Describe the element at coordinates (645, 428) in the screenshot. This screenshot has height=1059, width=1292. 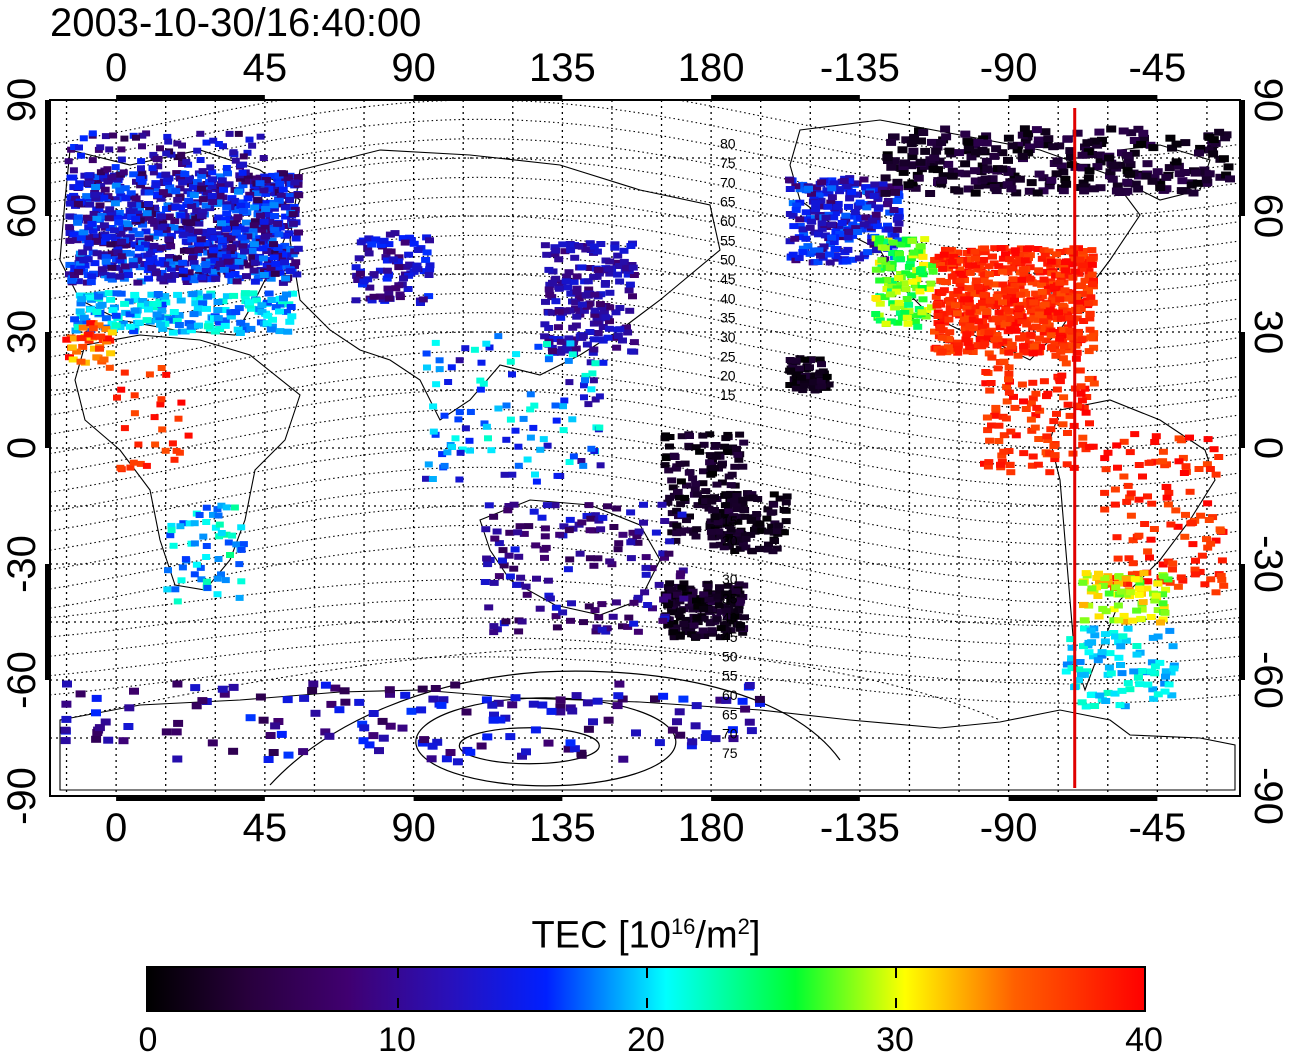
I see `contour-line` at that location.